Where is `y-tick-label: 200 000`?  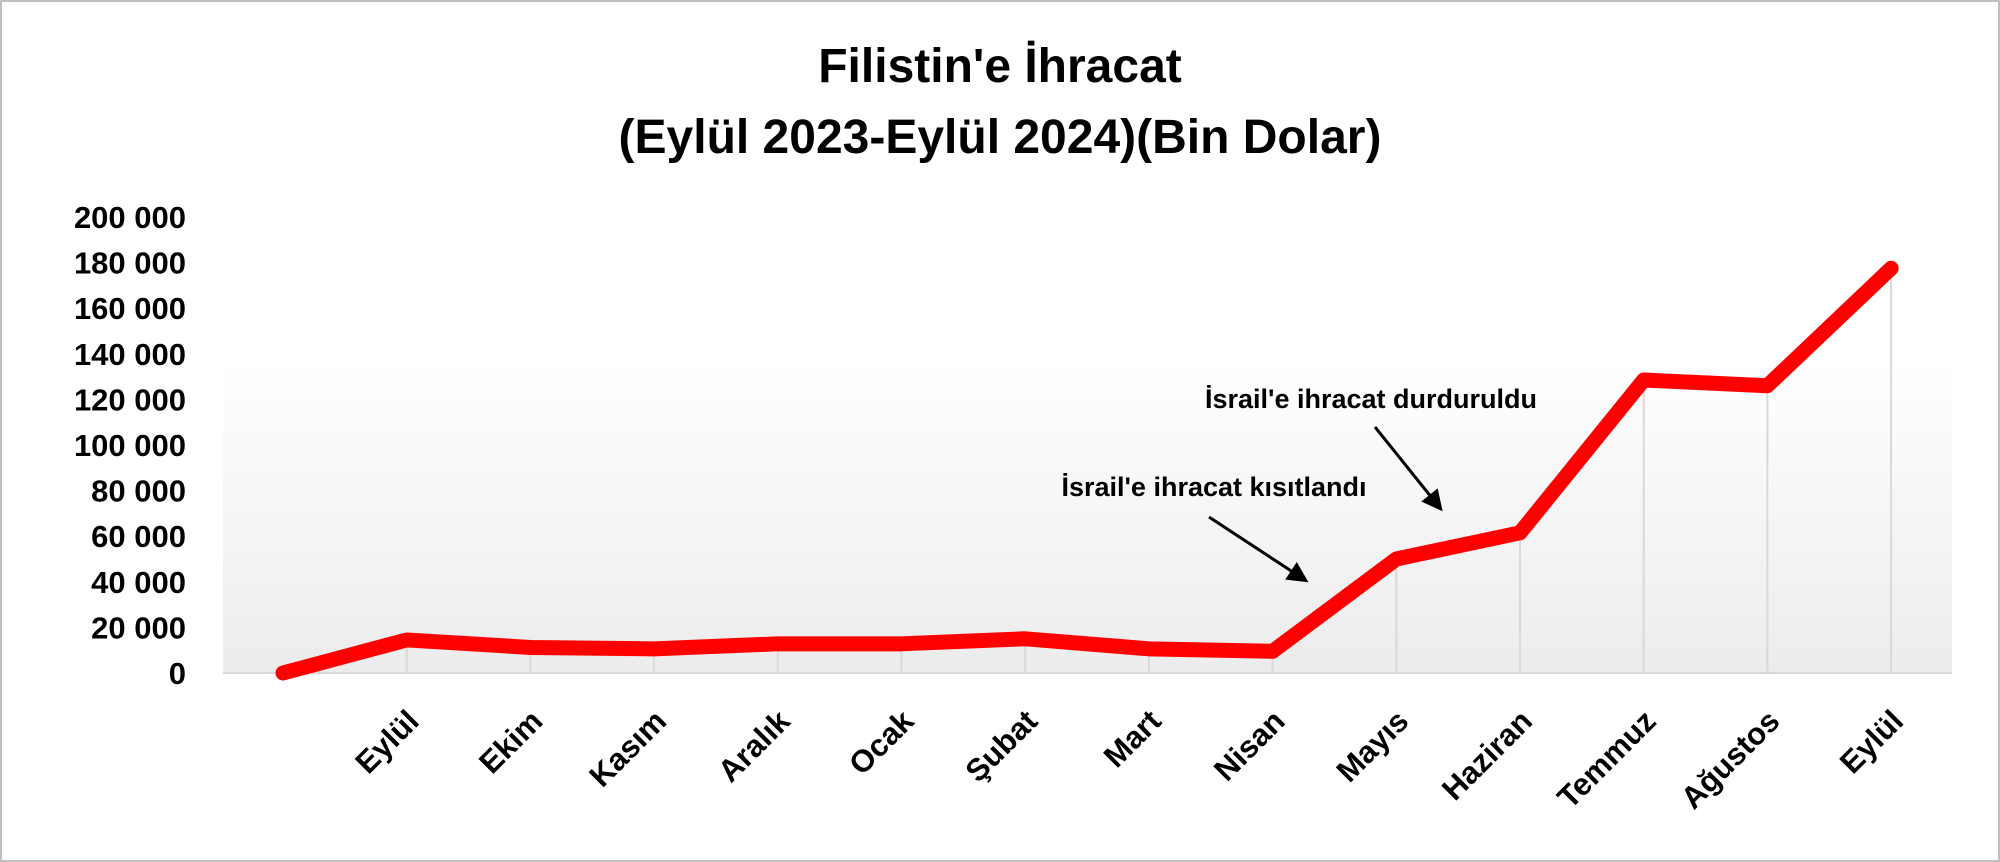 y-tick-label: 200 000 is located at coordinates (130, 217).